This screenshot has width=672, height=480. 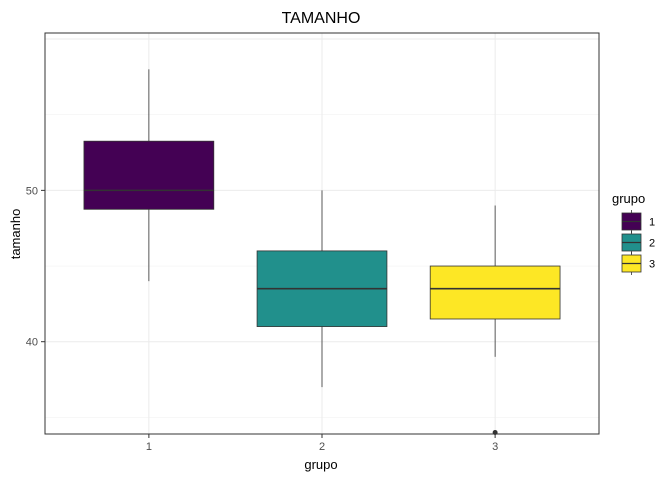 I want to click on y-tick-label: 50, so click(x=32, y=191).